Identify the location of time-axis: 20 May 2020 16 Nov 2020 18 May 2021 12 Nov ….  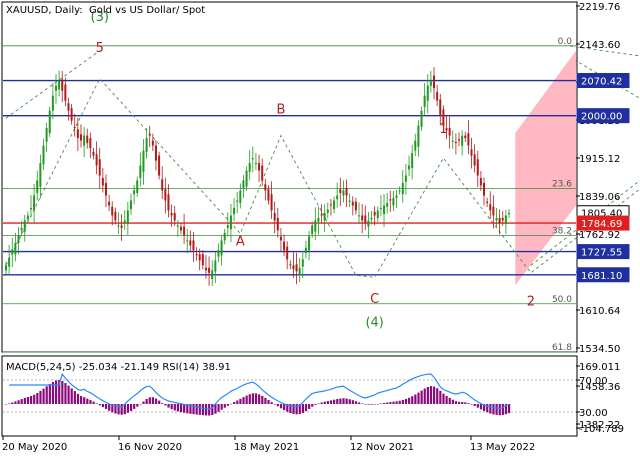
(268, 444).